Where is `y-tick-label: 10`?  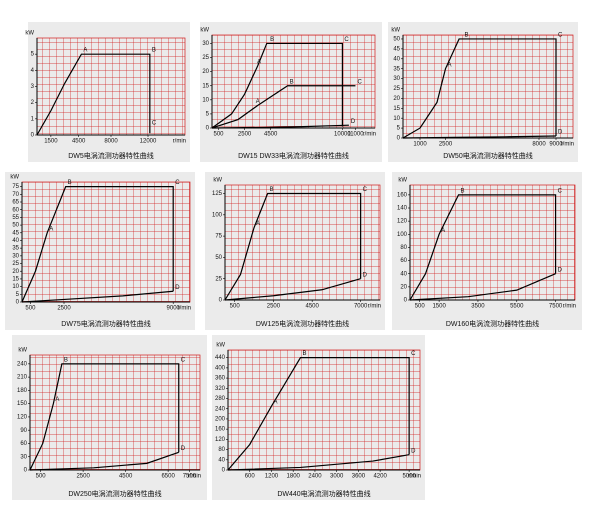 y-tick-label: 10 is located at coordinates (15, 287).